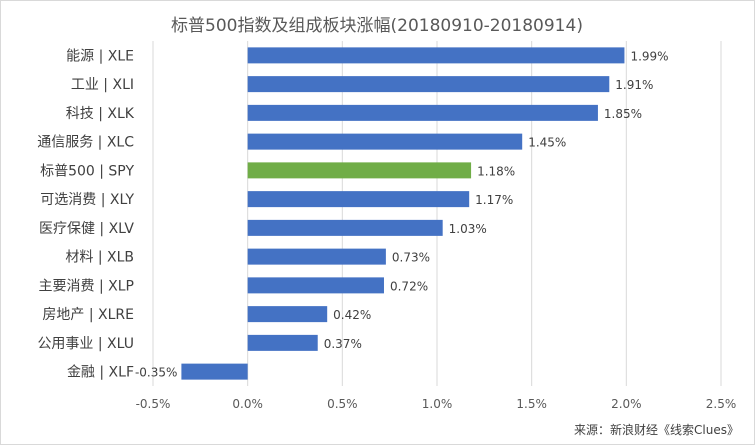 The width and height of the screenshot is (755, 445). I want to click on data-label: 1.18%, so click(496, 171).